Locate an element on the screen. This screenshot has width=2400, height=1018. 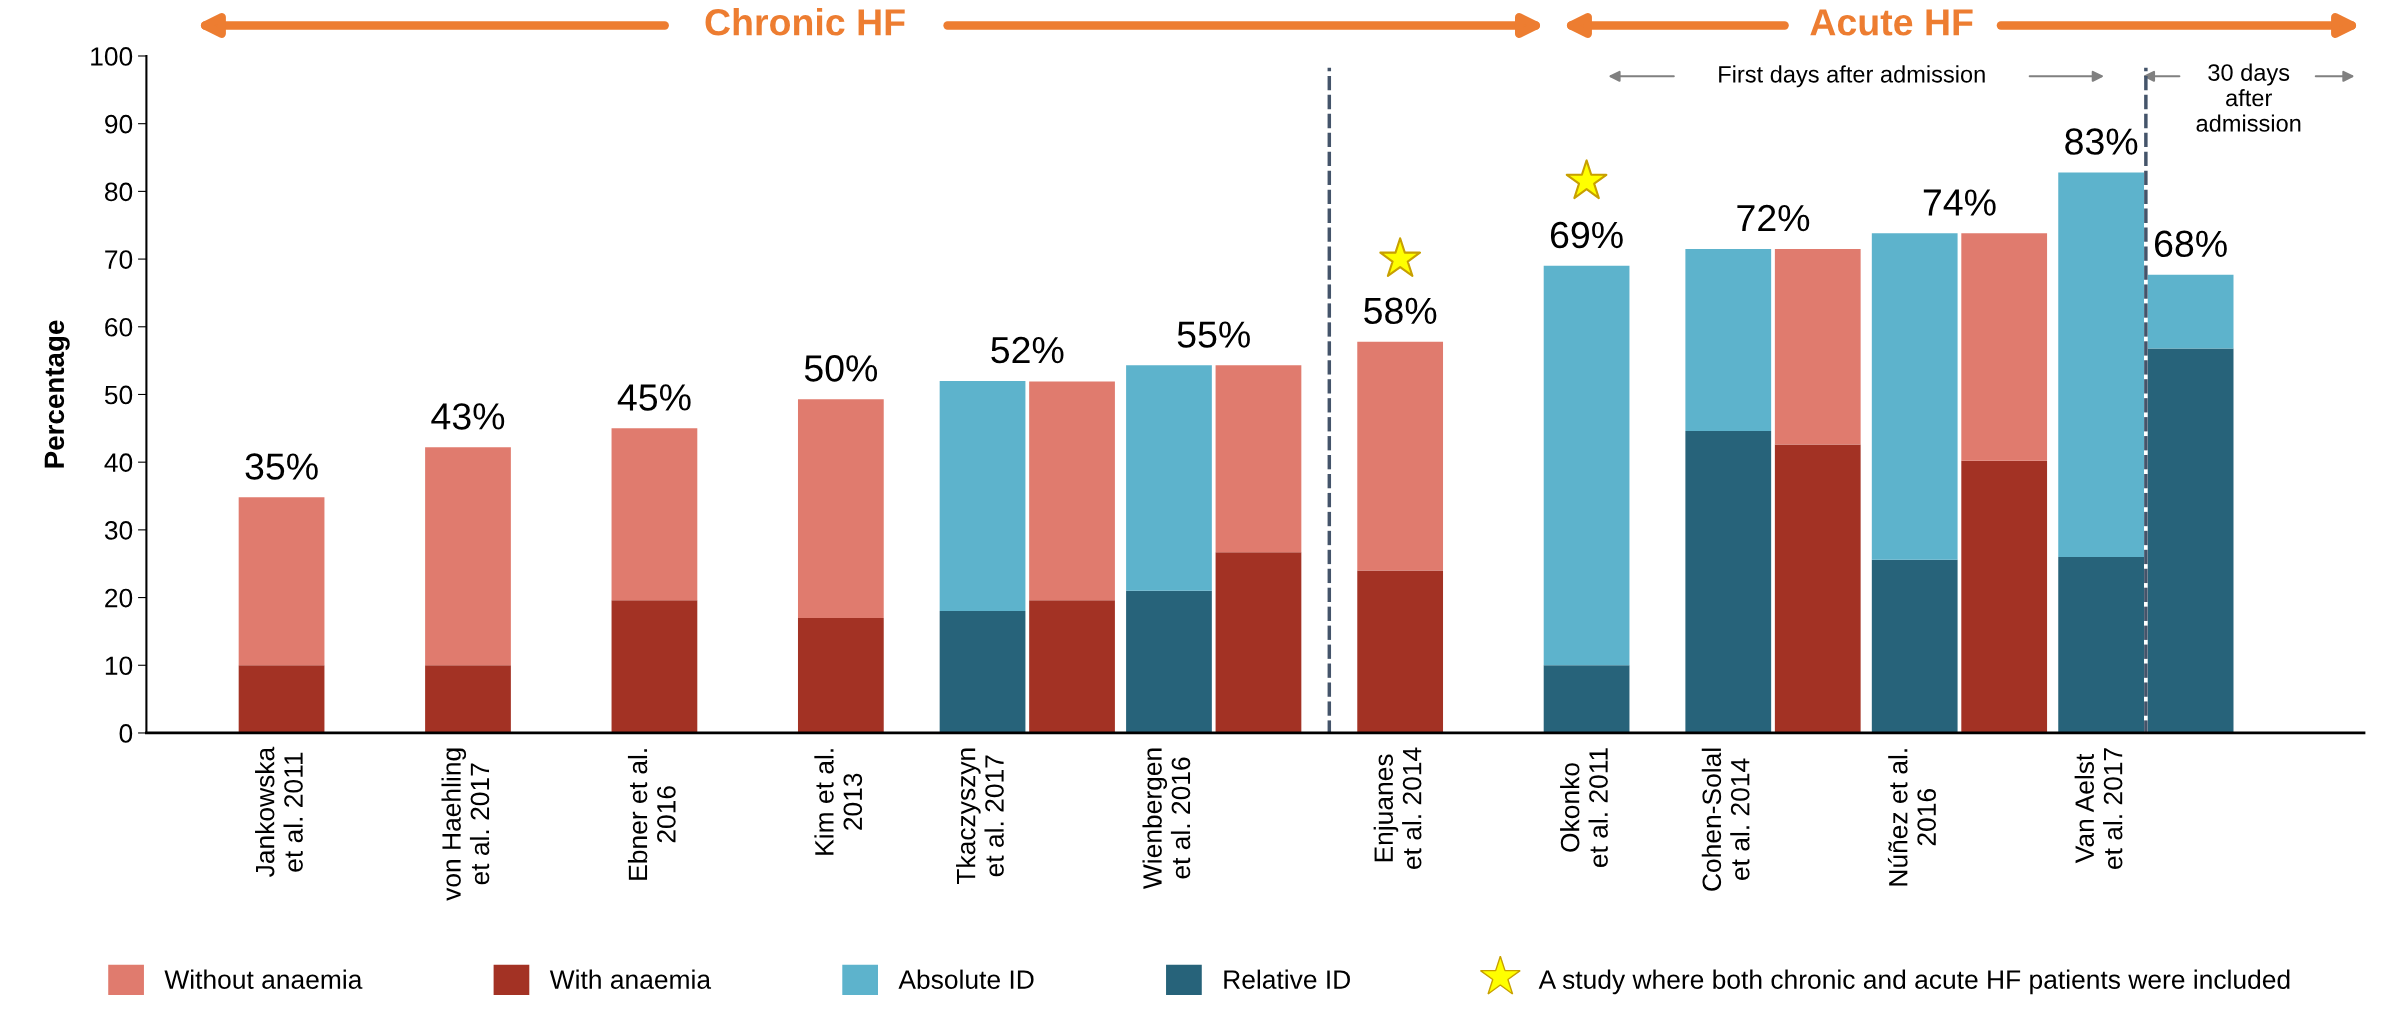
y-tick-label: 30 is located at coordinates (118, 530).